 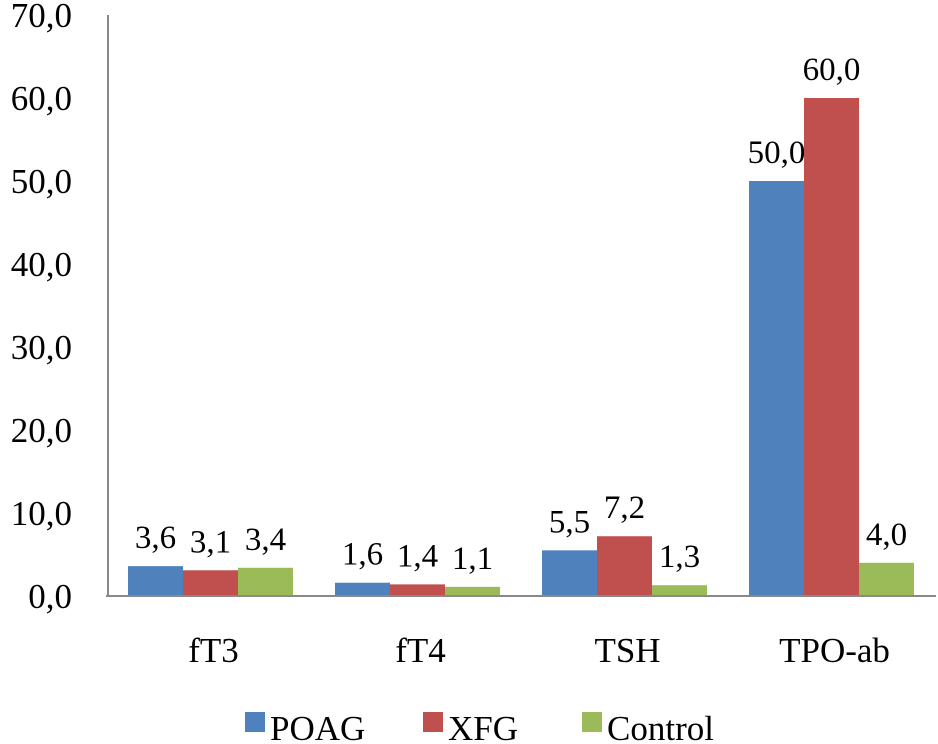 What do you see at coordinates (679, 590) in the screenshot?
I see `bar-control-tsh` at bounding box center [679, 590].